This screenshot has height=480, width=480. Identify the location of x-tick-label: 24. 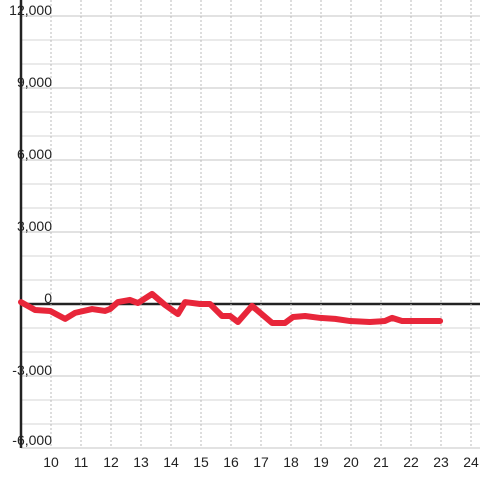
(471, 462).